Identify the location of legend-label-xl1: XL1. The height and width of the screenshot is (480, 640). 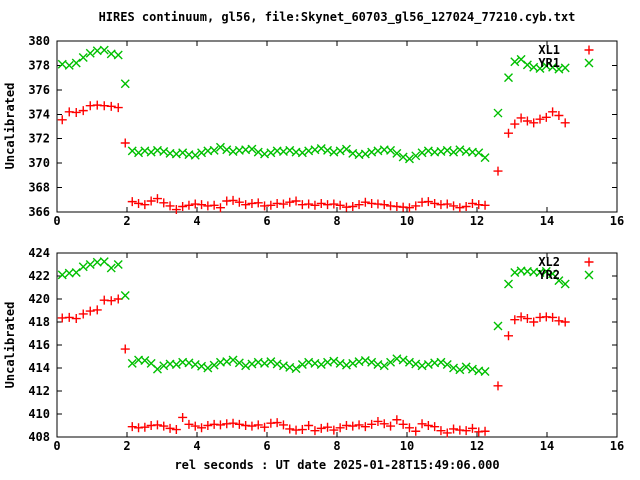
(549, 50).